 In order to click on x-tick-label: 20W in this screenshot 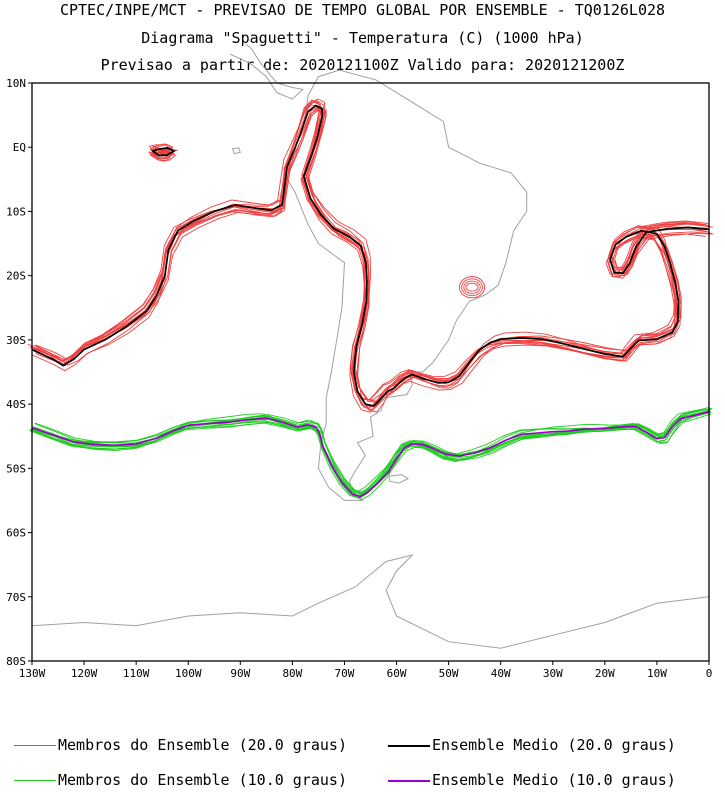, I will do `click(605, 673)`.